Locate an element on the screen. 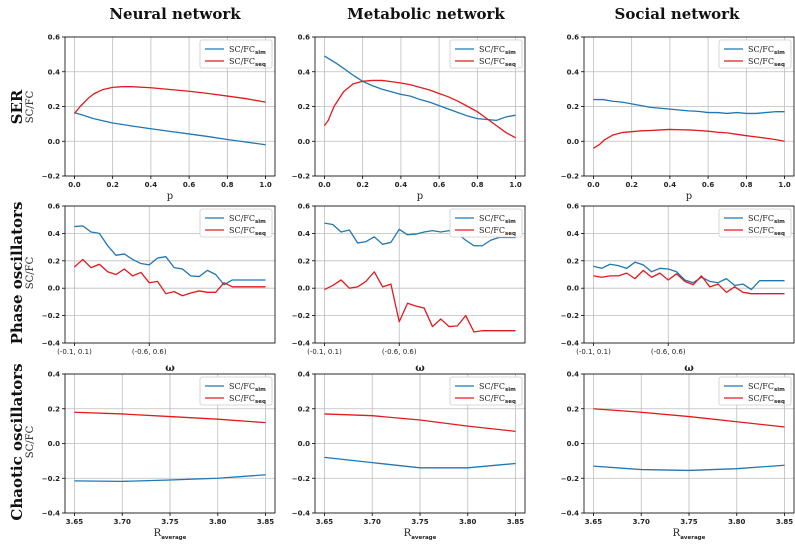  x-tick-label: 0.2 is located at coordinates (112, 185).